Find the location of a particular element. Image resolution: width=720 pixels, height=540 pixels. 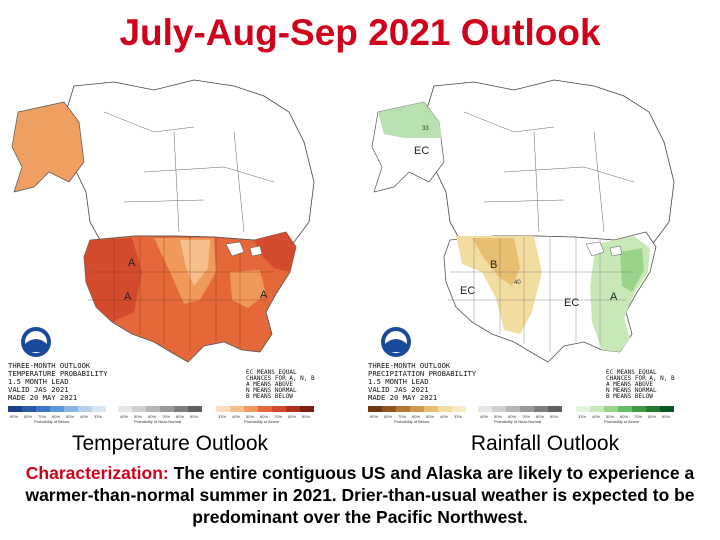

temp-scale-above-60: 60% is located at coordinates (264, 416).